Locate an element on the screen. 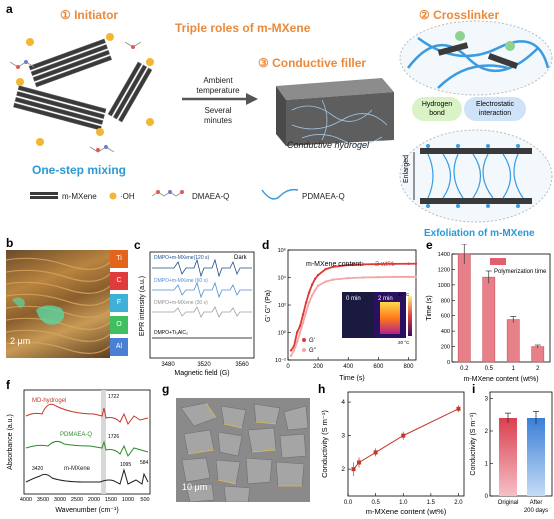  electrostatic-label: Electrostatic is located at coordinates (495, 104).